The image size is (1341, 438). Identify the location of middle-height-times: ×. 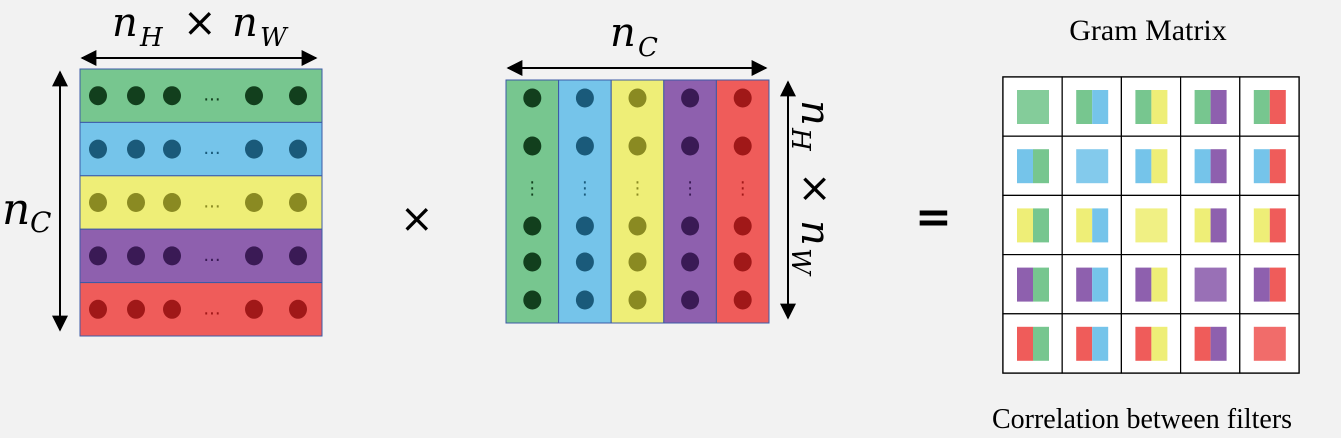
(815, 189).